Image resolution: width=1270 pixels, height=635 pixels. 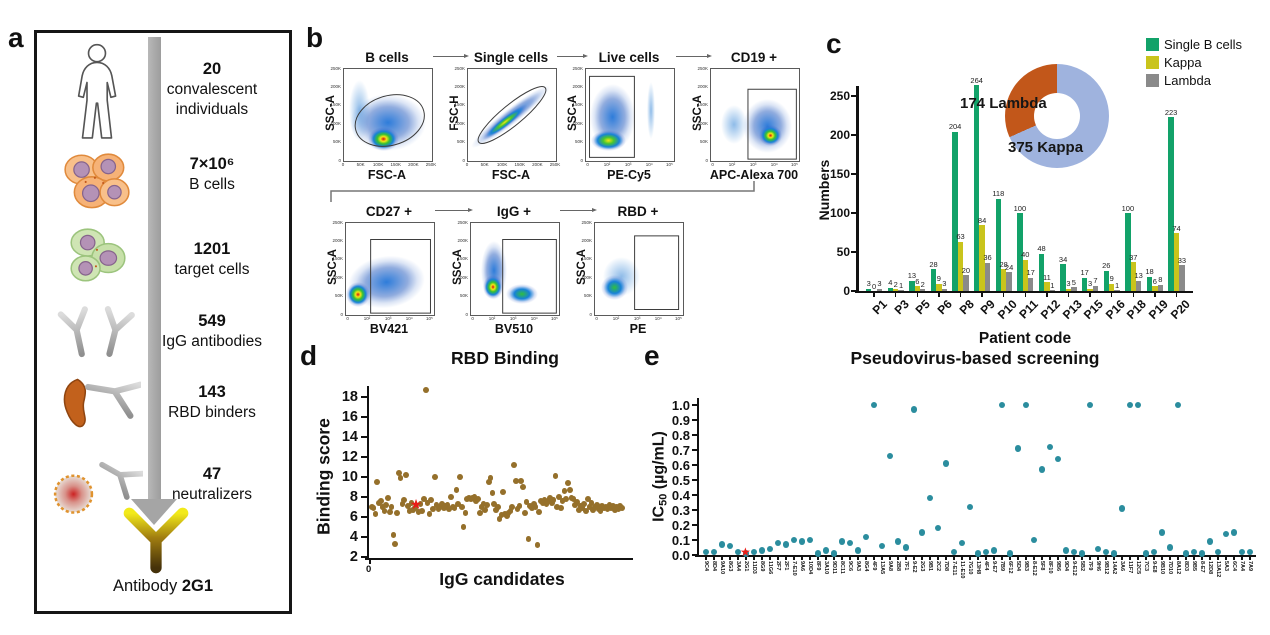 What do you see at coordinates (906, 566) in the screenshot?
I see `e-category-label: 7F1` at bounding box center [906, 566].